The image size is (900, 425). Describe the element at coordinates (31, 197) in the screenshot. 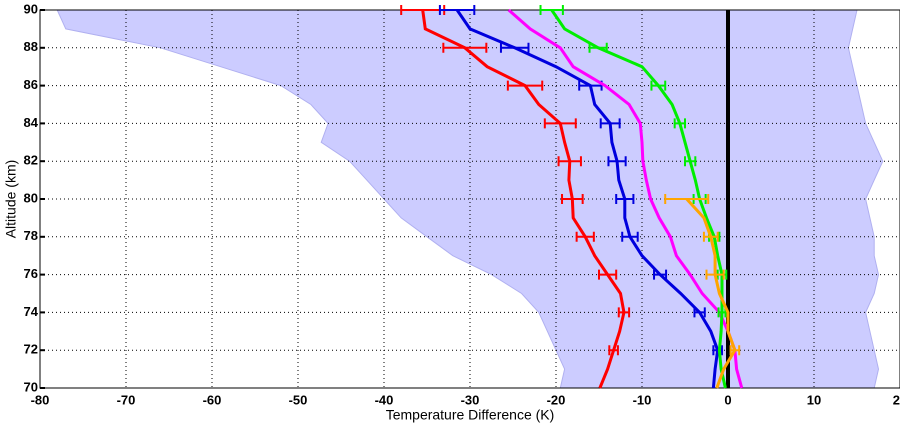

I see `y-tick-label: 80` at that location.